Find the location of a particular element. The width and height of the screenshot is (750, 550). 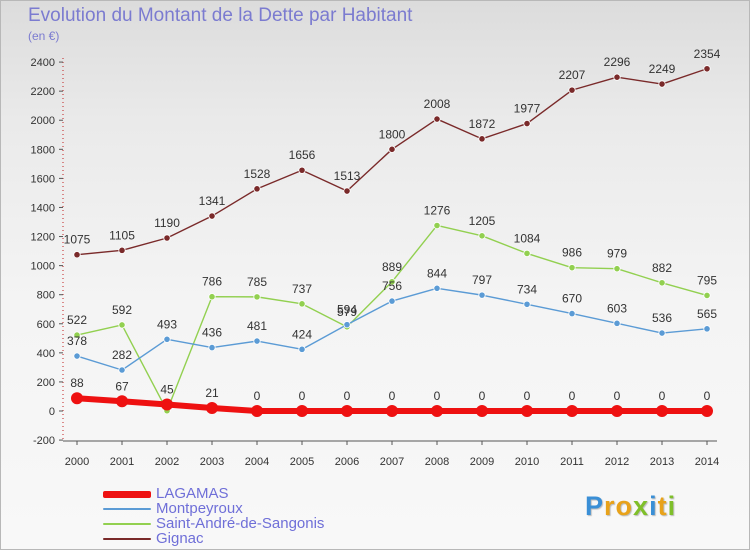

y-tick-label: 2000 is located at coordinates (43, 121).